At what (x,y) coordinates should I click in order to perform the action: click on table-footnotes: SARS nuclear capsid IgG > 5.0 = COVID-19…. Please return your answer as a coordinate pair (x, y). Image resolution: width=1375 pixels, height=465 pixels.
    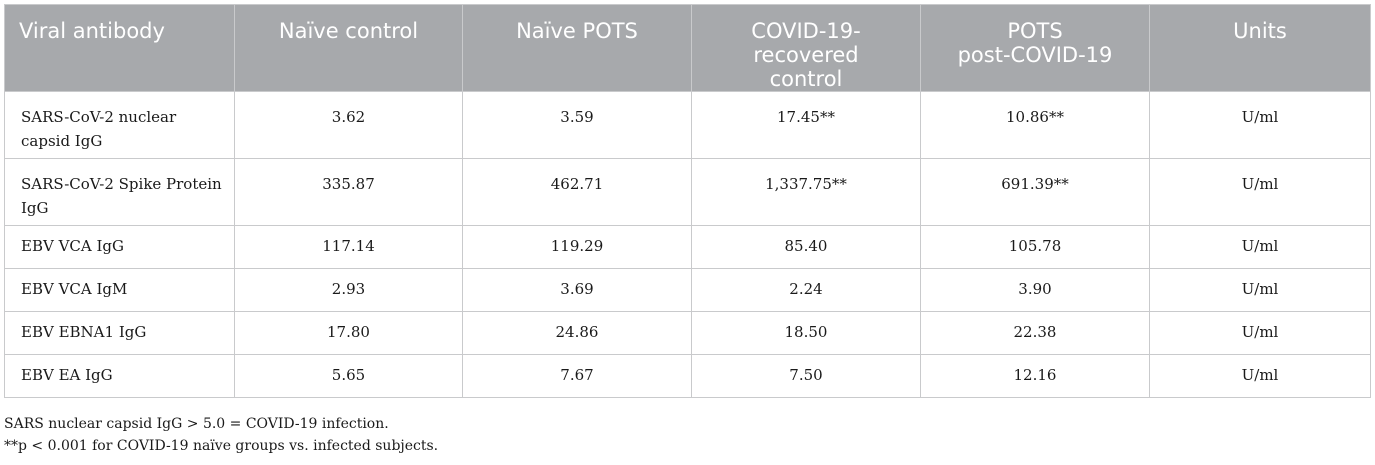
    Looking at the image, I should click on (221, 435).